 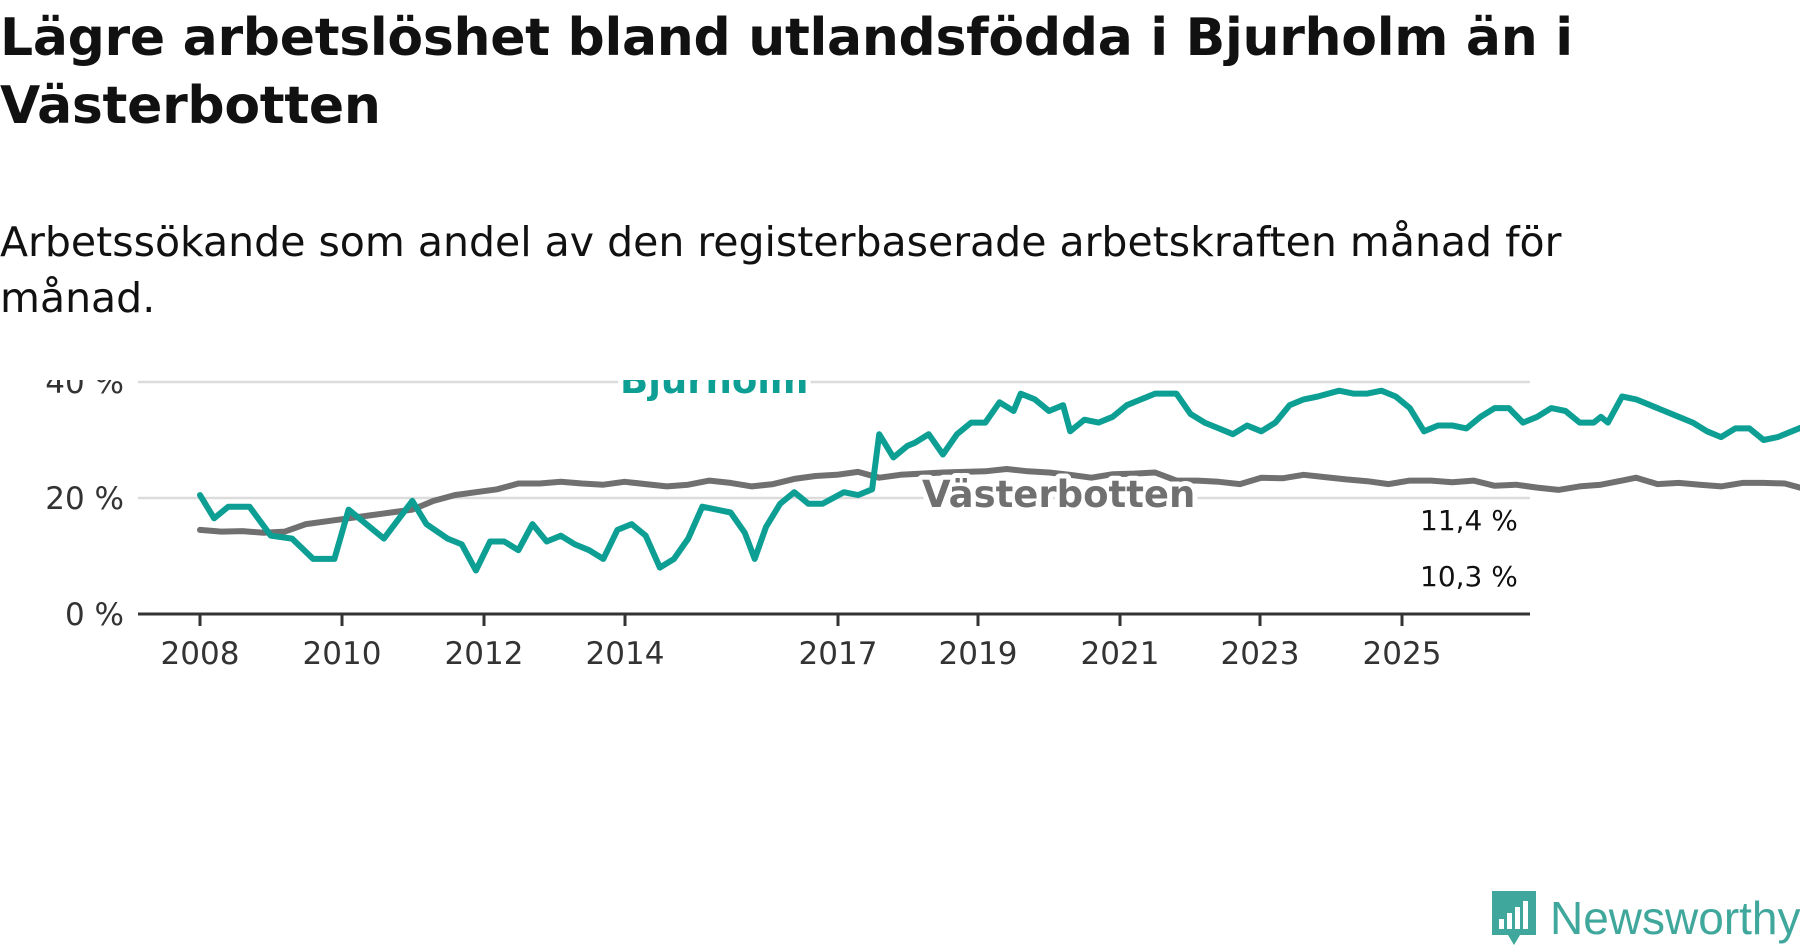 What do you see at coordinates (1402, 654) in the screenshot?
I see `x-tick-label: 2025` at bounding box center [1402, 654].